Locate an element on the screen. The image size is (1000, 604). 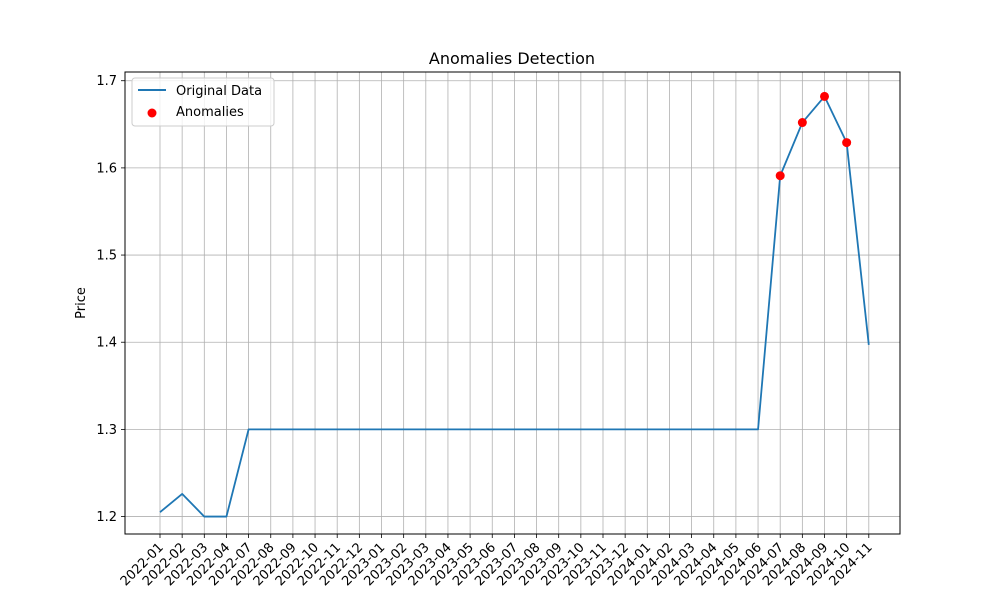
legend-label-anomalies: Anomalies is located at coordinates (210, 112).